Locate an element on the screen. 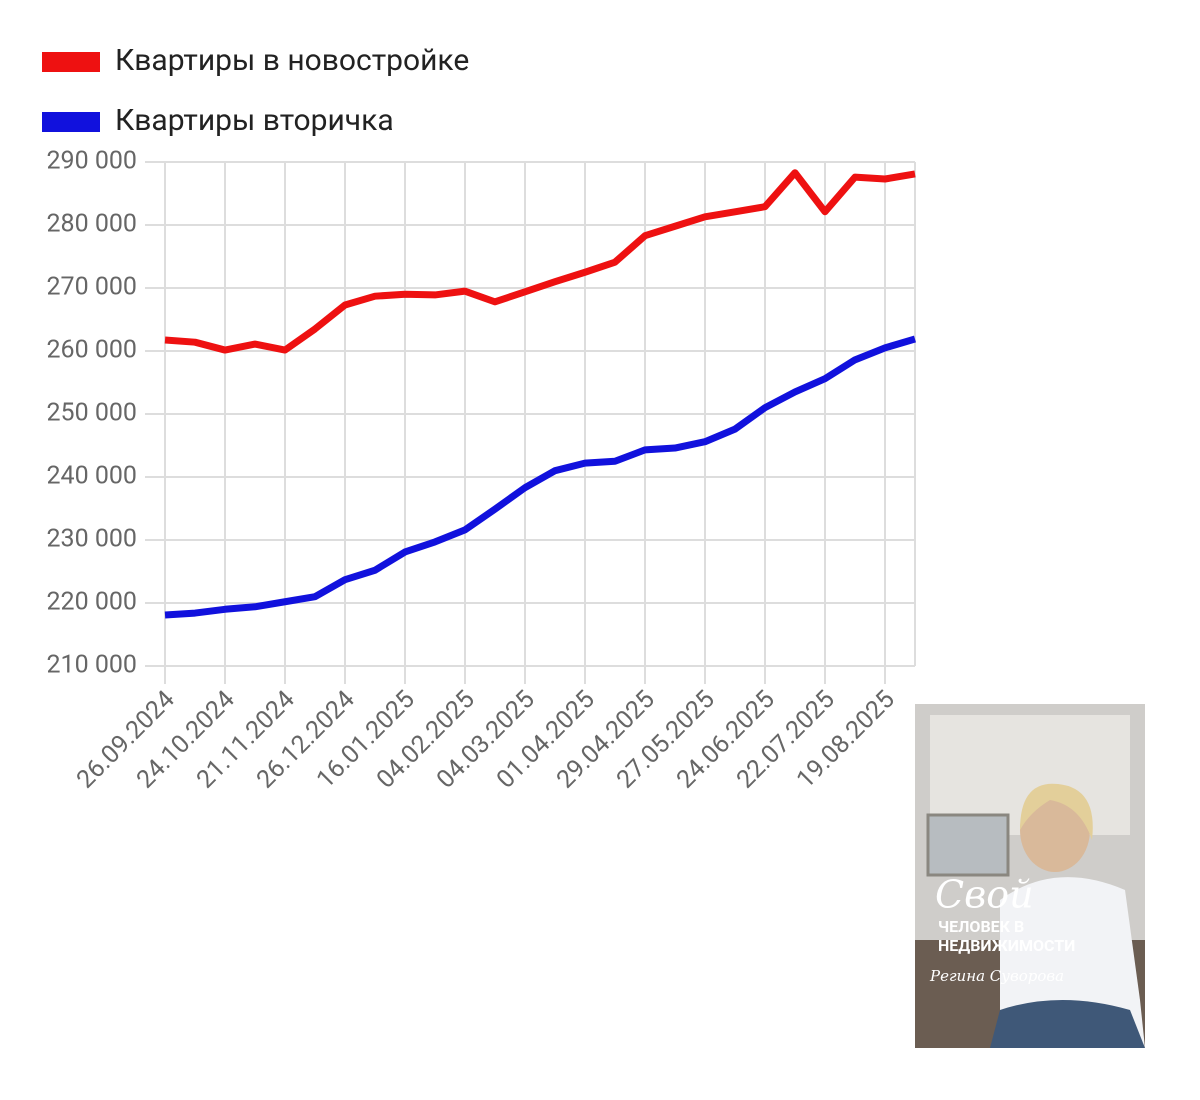 The height and width of the screenshot is (1100, 1200). y-tick-label: 240 000 is located at coordinates (91, 476).